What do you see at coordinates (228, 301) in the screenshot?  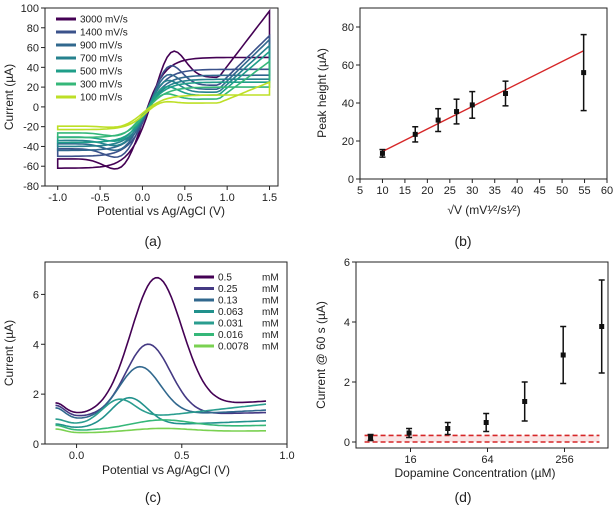 I see `panel-c-legend-label: 0.13` at bounding box center [228, 301].